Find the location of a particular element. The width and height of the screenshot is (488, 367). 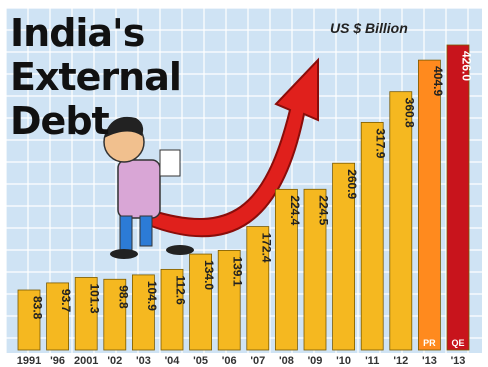

bar-value-label: 93.7 is located at coordinates (66, 301).